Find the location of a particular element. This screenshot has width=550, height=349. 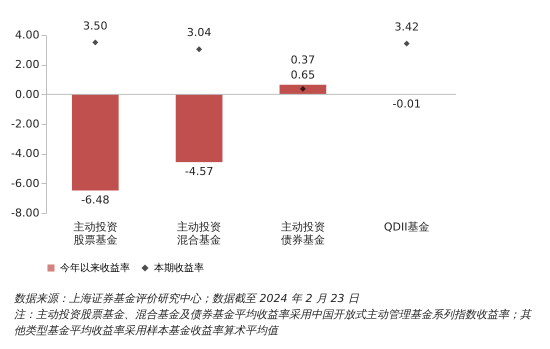

y-tick-label: 2.00 is located at coordinates (27, 65).